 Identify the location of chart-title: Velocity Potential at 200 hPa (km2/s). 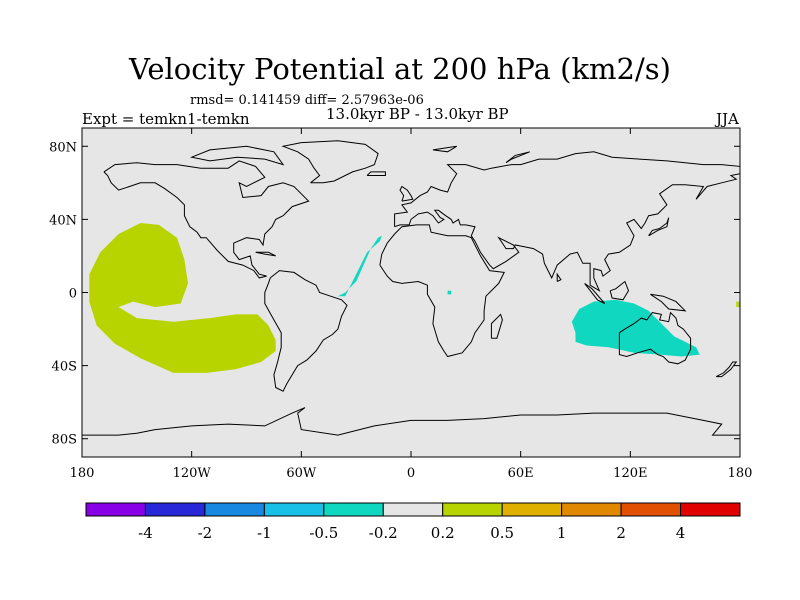
(400, 69).